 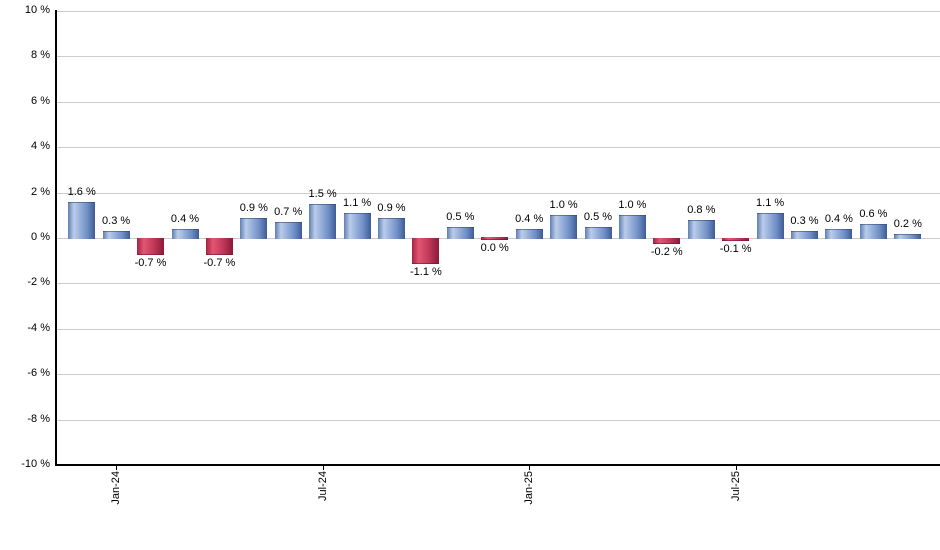 I want to click on bar-value-label: 1.5 %, so click(x=322, y=193).